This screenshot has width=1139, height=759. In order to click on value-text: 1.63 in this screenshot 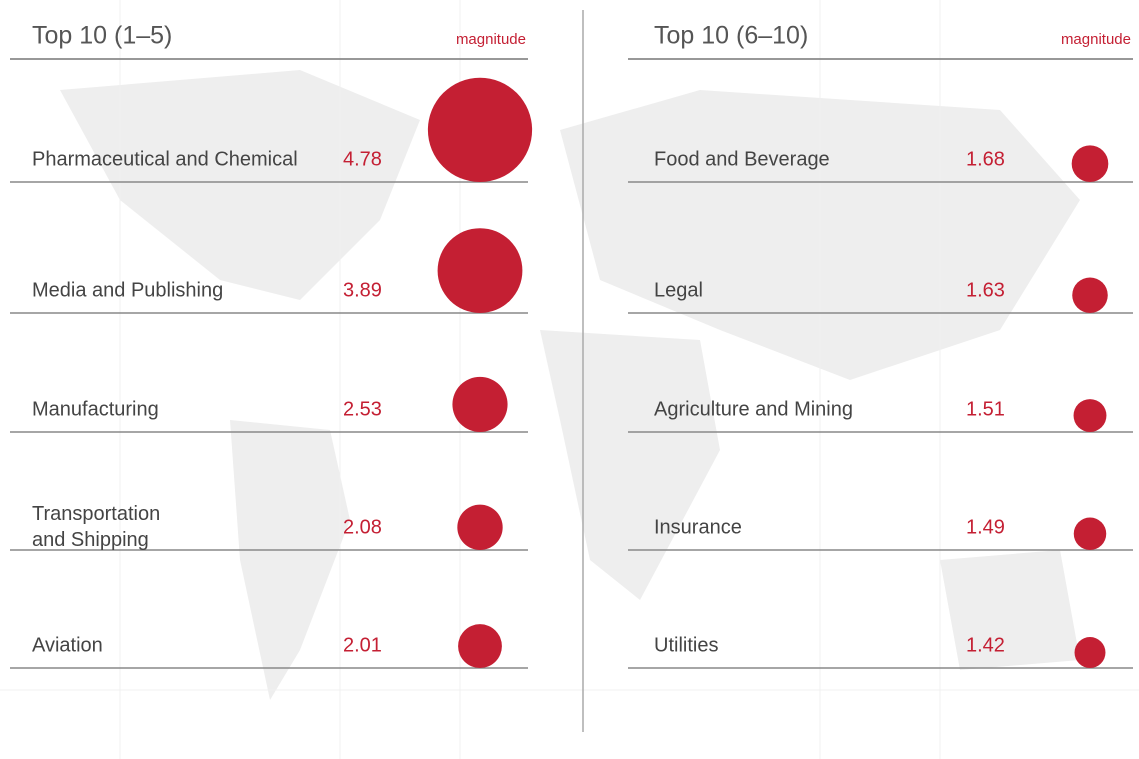, I will do `click(985, 290)`.